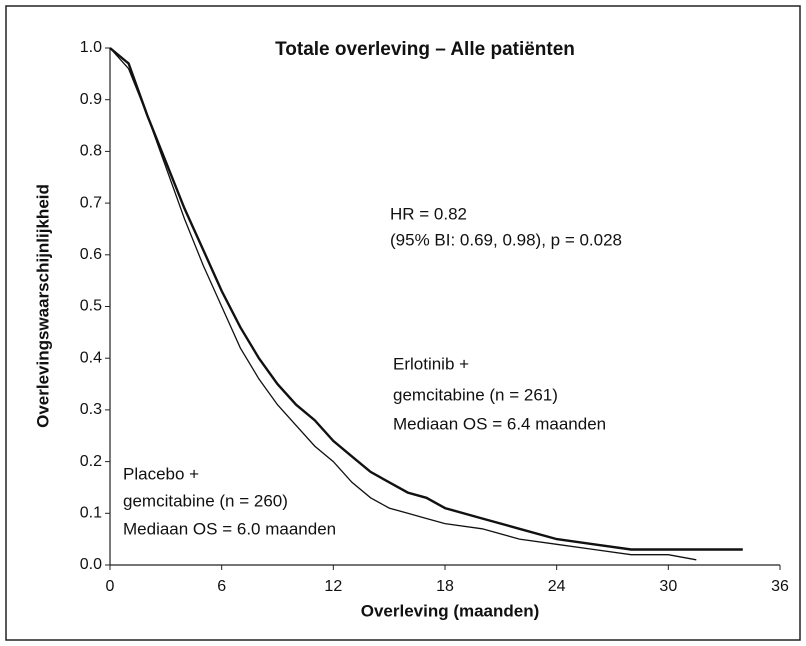 Image resolution: width=806 pixels, height=646 pixels. I want to click on y-tick-label: 0.8, so click(91, 151).